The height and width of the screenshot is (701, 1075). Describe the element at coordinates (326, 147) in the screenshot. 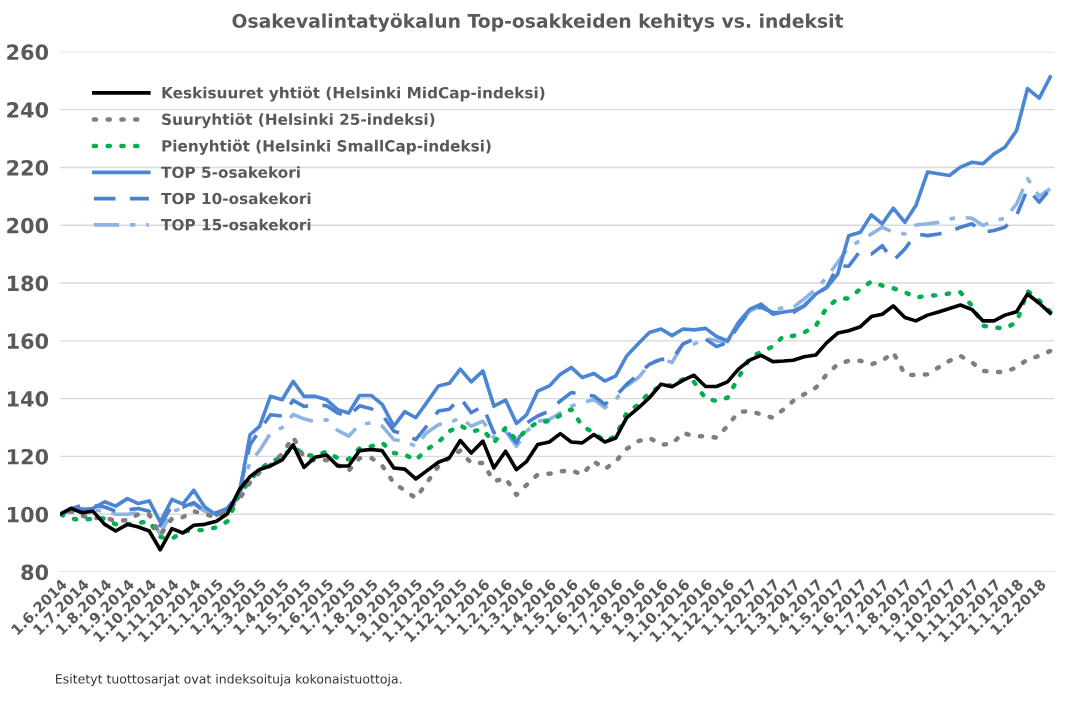

I see `legend-label: Pienyhtiöt (Helsinki SmallCap-indeksi)` at that location.